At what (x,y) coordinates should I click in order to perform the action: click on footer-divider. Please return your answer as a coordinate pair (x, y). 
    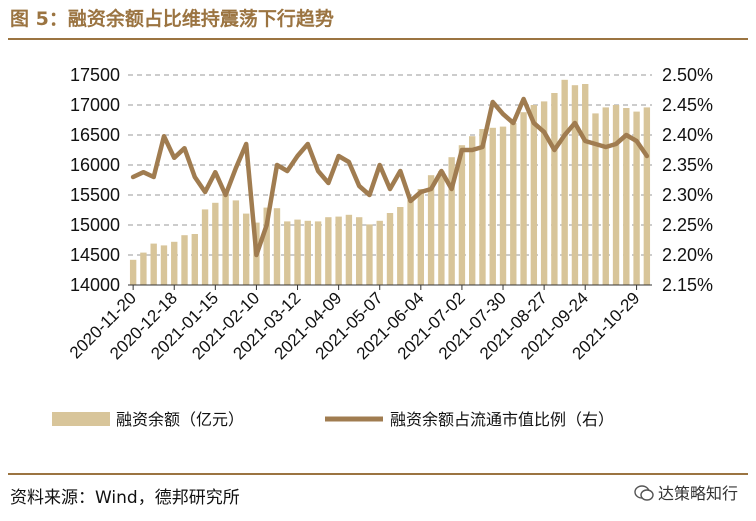
    Looking at the image, I should click on (378, 474).